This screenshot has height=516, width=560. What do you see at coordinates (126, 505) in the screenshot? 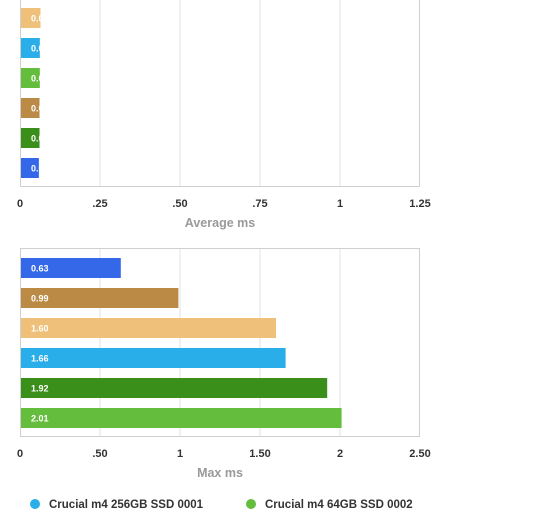
I see `legend-item-label: Crucial m4 256GB SSD 0001` at bounding box center [126, 505].